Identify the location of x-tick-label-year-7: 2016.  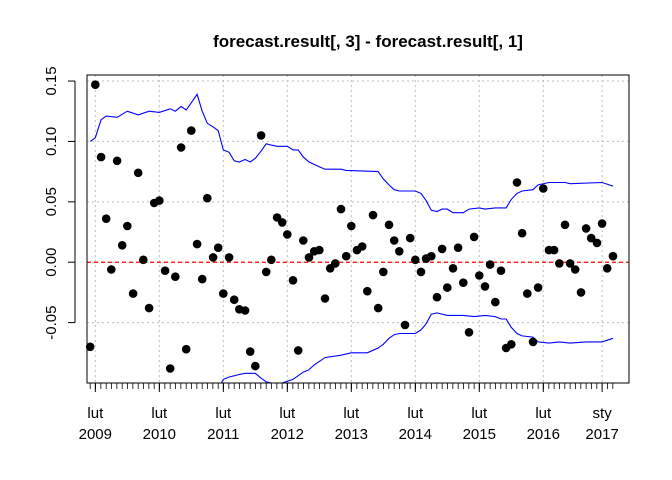
(543, 434).